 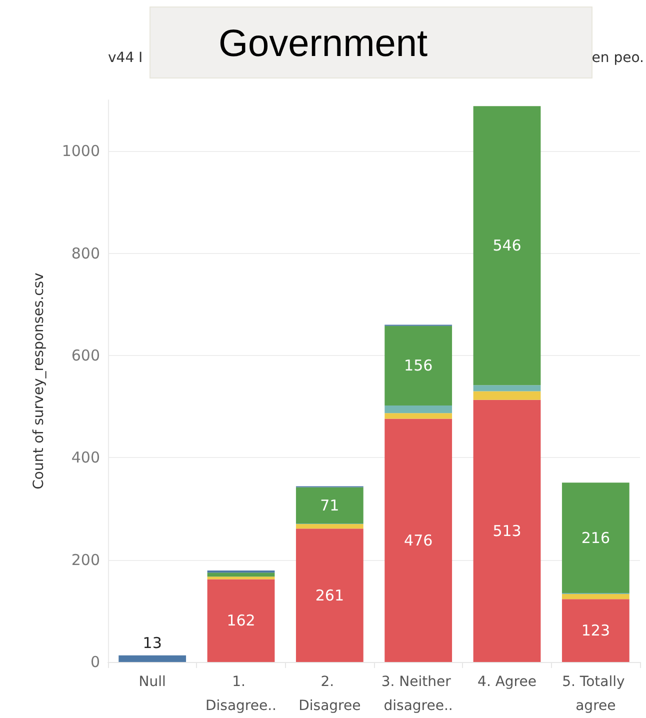 What do you see at coordinates (125, 58) in the screenshot?
I see `text: v44 I` at bounding box center [125, 58].